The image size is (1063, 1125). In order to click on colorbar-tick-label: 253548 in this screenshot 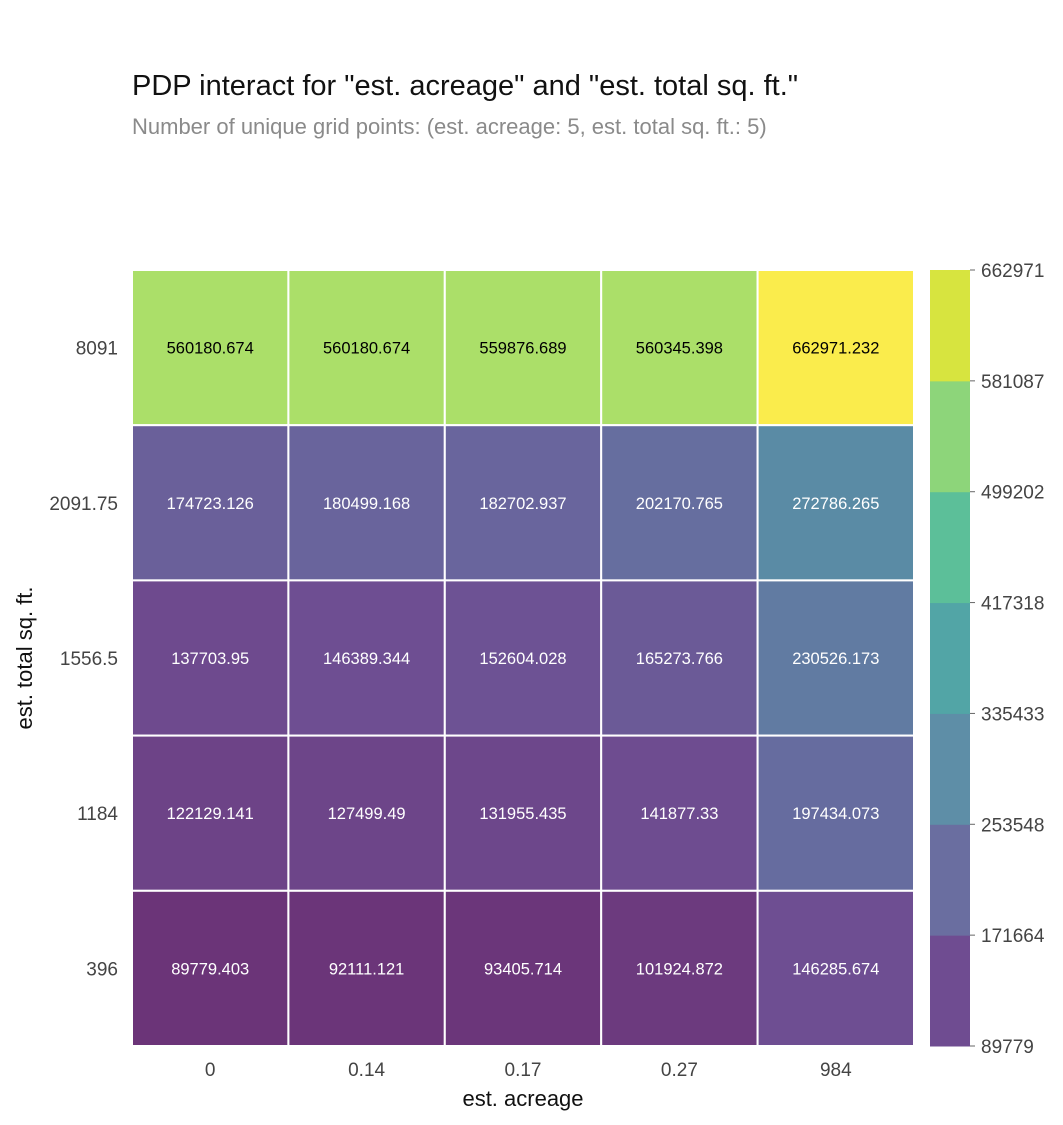, I will do `click(1012, 825)`.